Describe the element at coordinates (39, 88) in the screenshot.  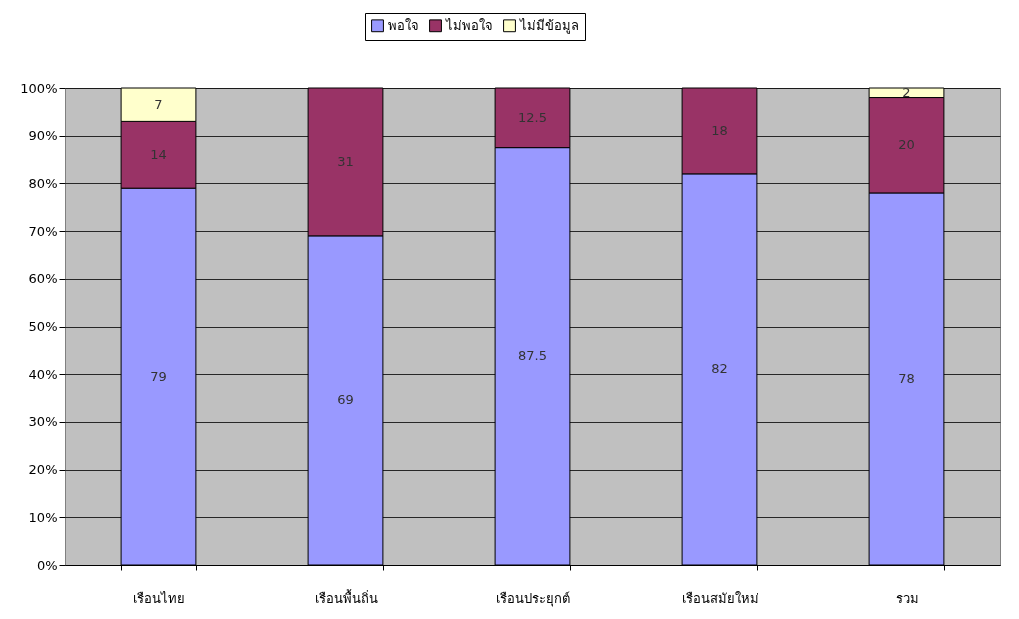
I see `y-tick-label: 100%` at that location.